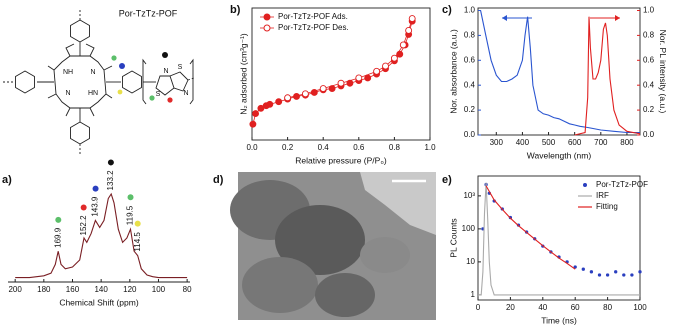 Image resolution: width=674 pixels, height=333 pixels. Describe the element at coordinates (559, 155) in the screenshot. I see `x-axis-label: Wavelength (nm)` at that location.